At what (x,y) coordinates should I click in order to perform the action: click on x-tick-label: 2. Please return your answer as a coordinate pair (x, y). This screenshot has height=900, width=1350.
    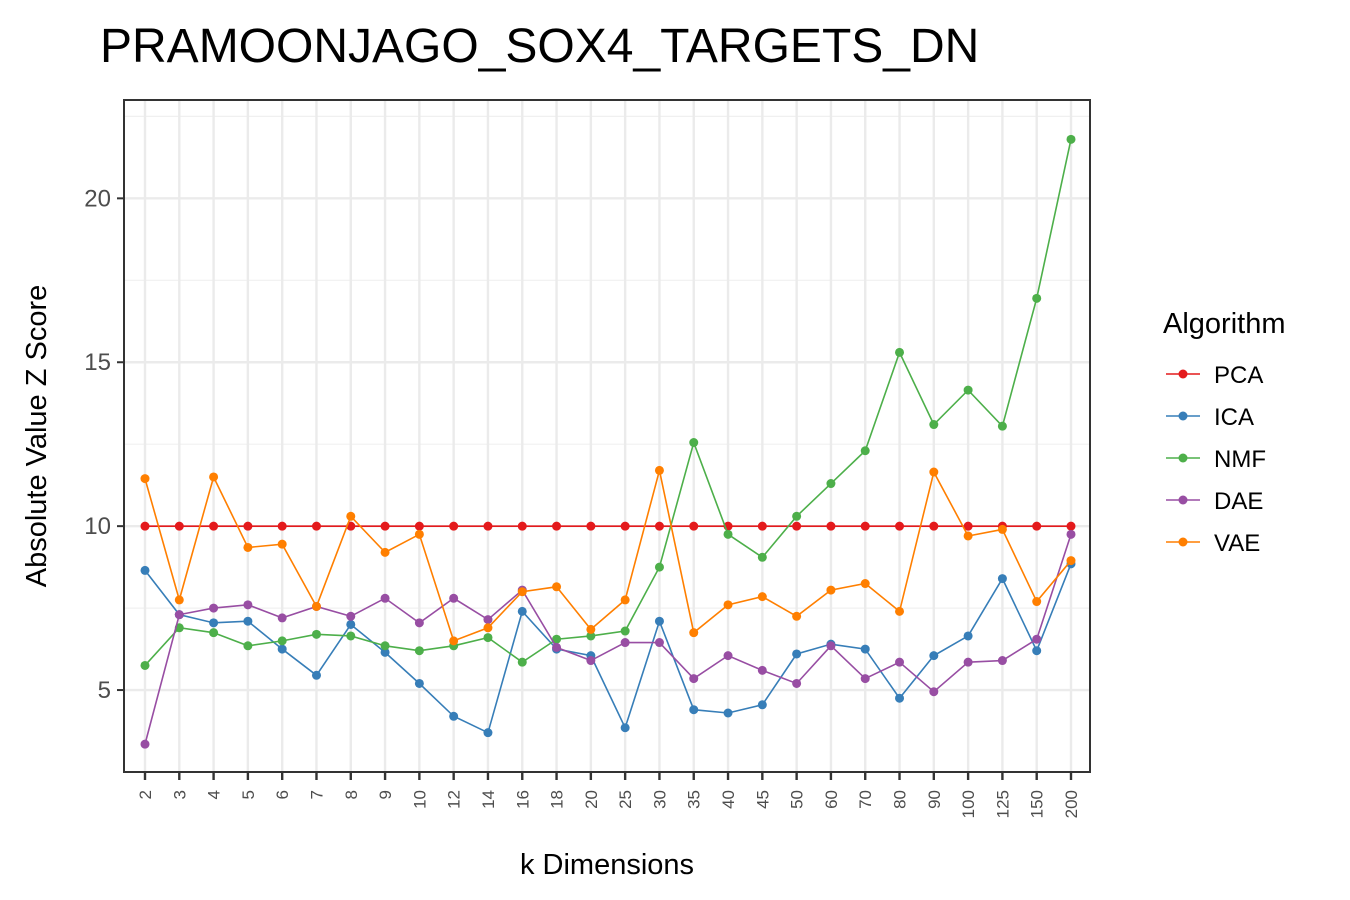
    Looking at the image, I should click on (145, 794).